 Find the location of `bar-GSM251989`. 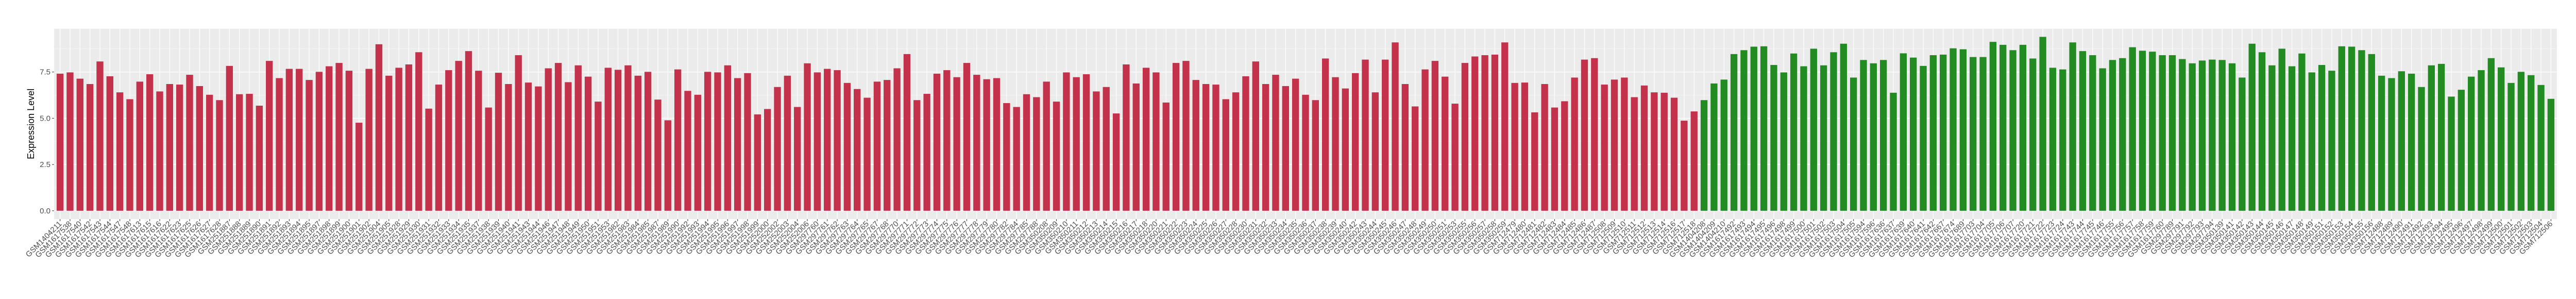

bar-GSM251989 is located at coordinates (667, 165).